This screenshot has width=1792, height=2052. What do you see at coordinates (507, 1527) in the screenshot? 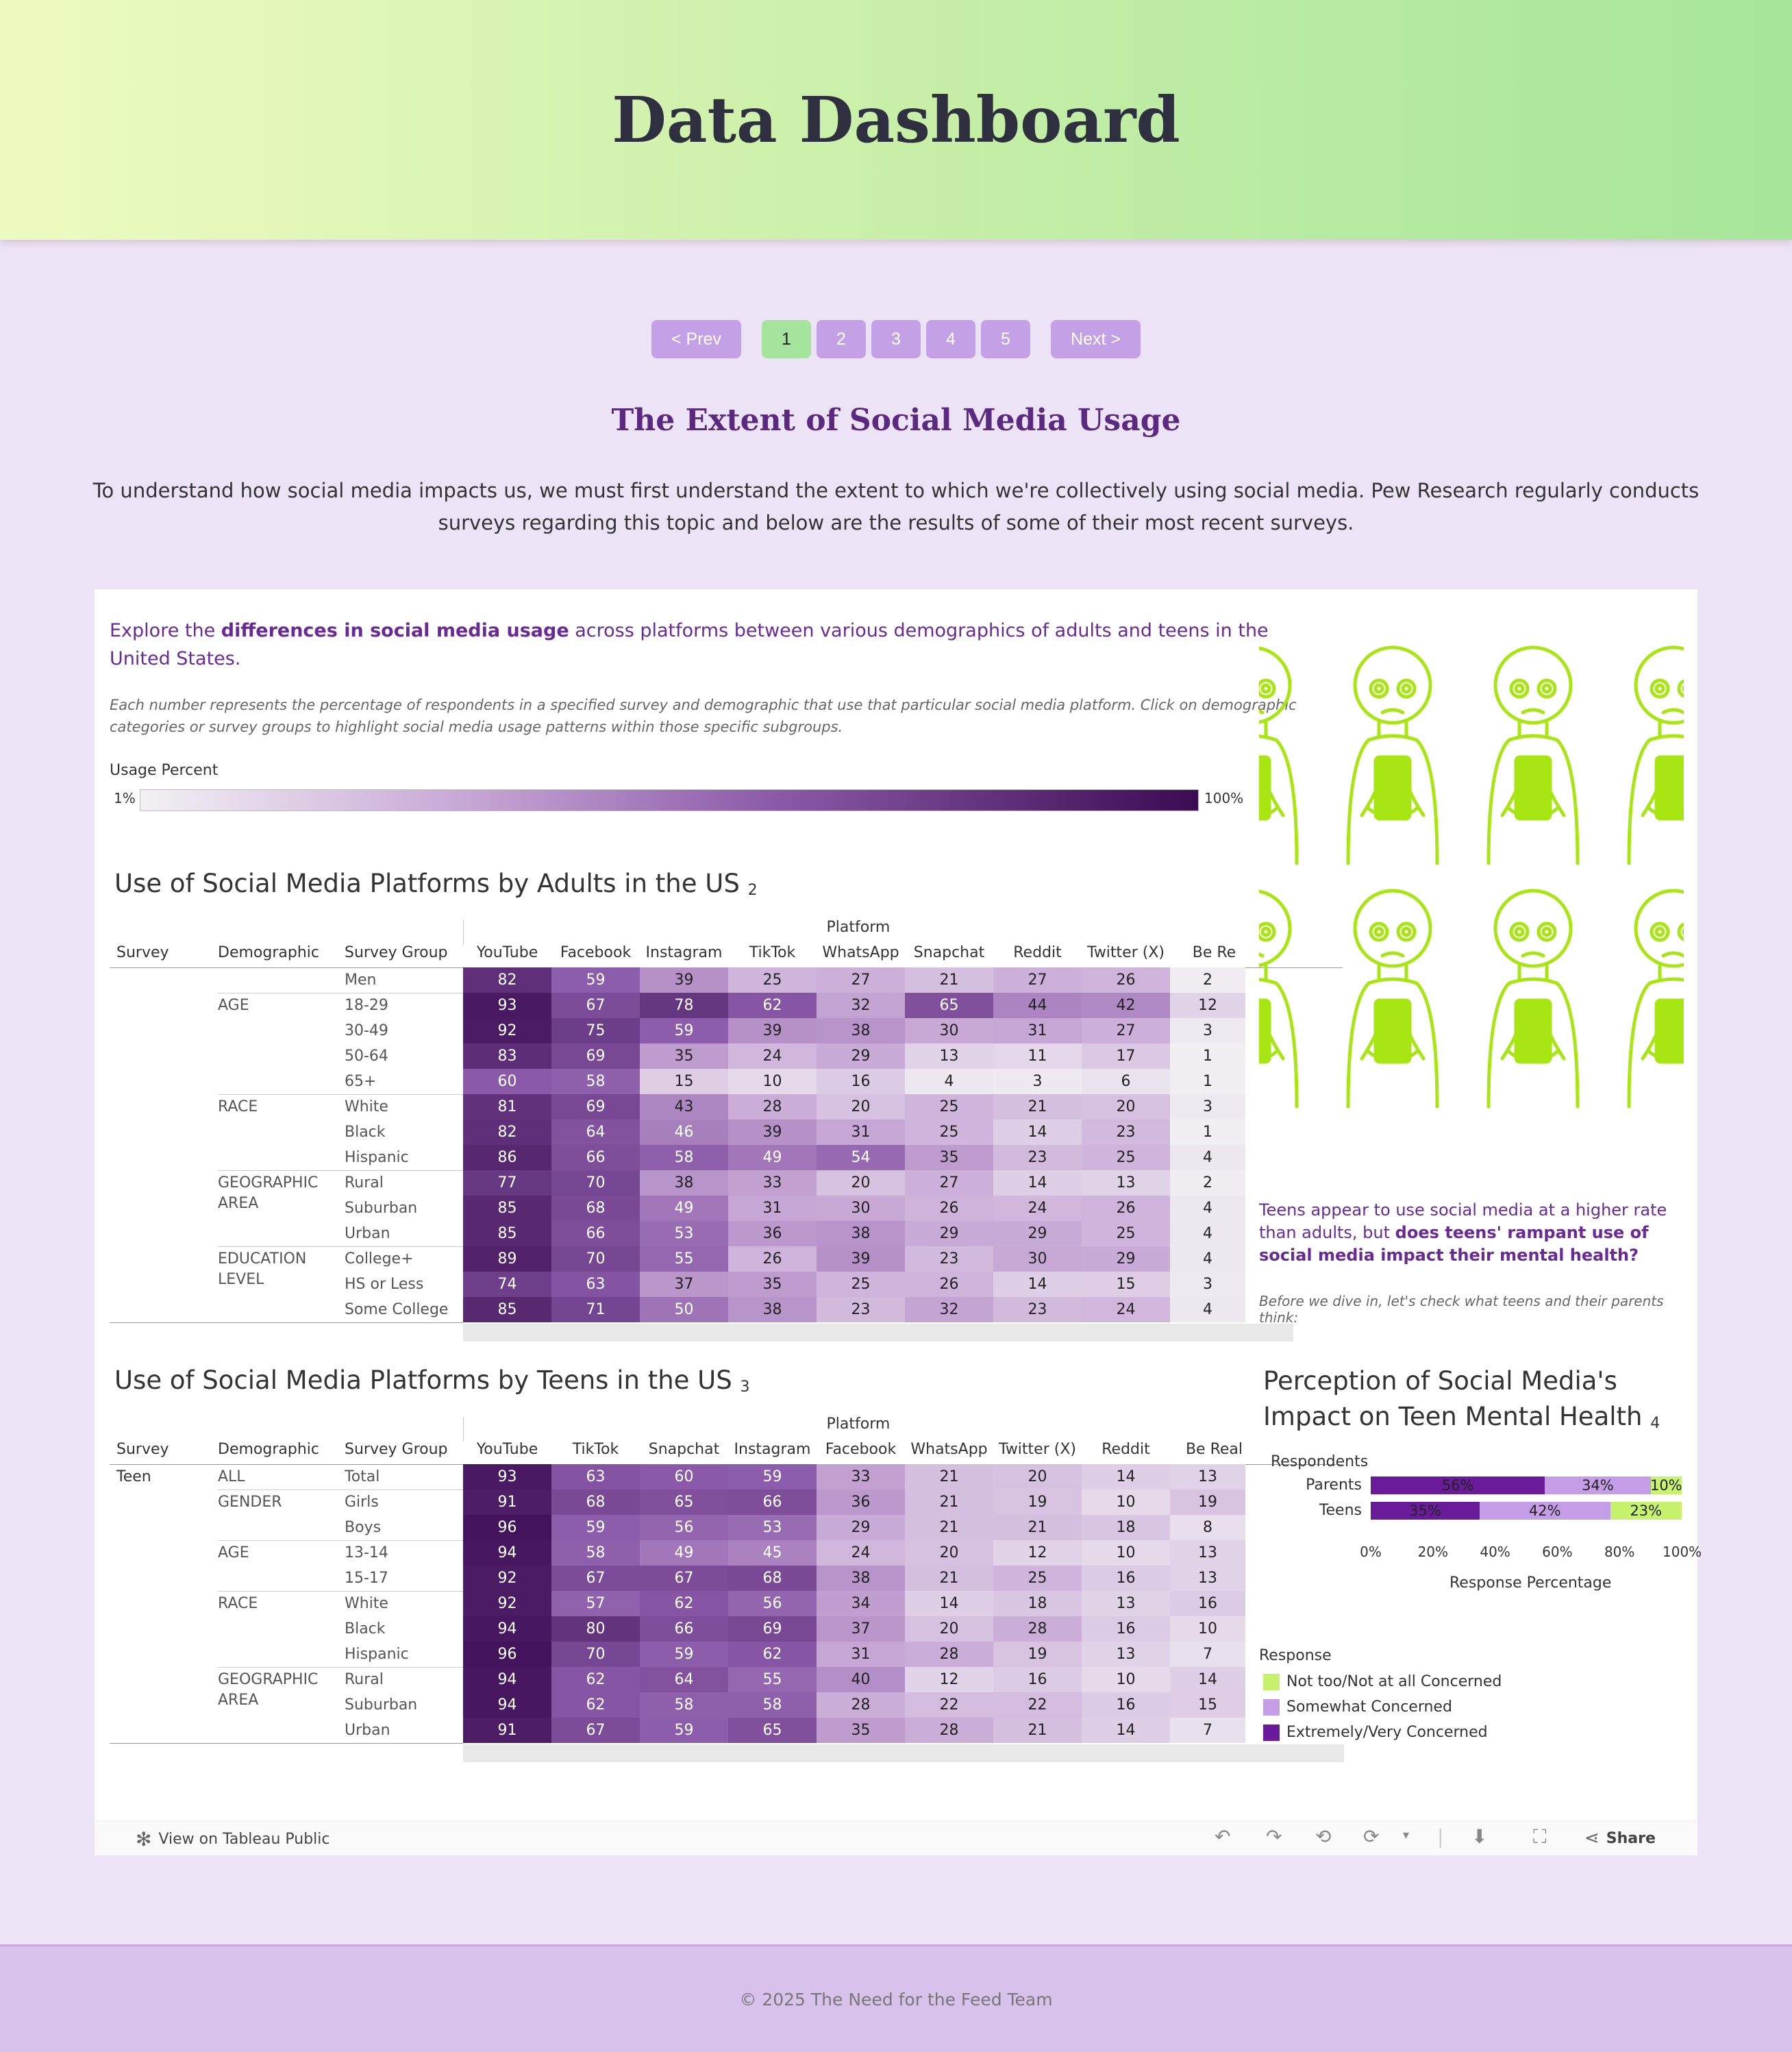
I see `heatmap-cell: 96` at bounding box center [507, 1527].